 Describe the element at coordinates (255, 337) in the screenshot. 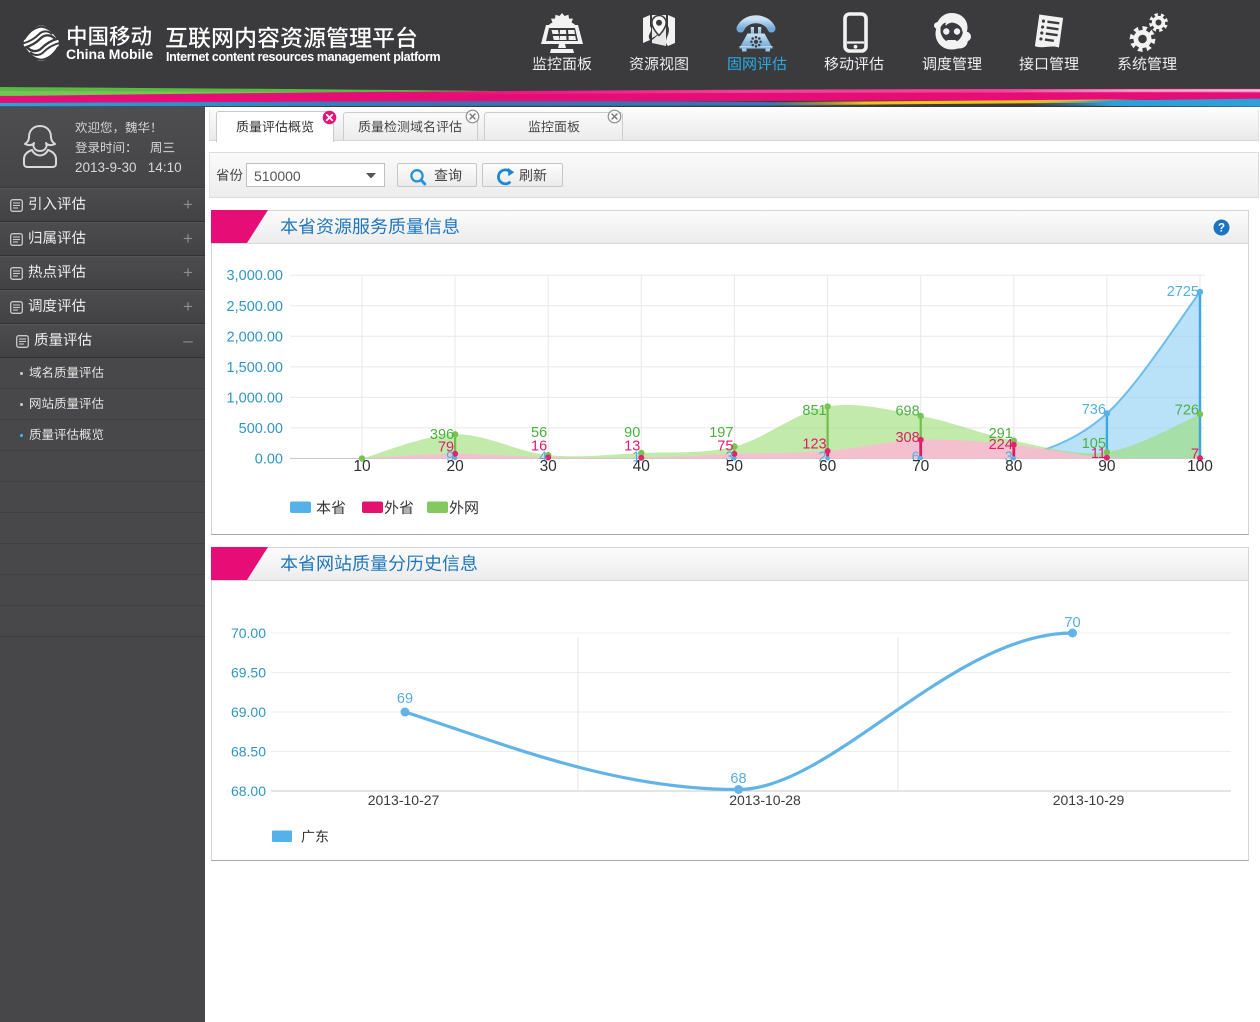

I see `svg-text: 2,000.00` at that location.